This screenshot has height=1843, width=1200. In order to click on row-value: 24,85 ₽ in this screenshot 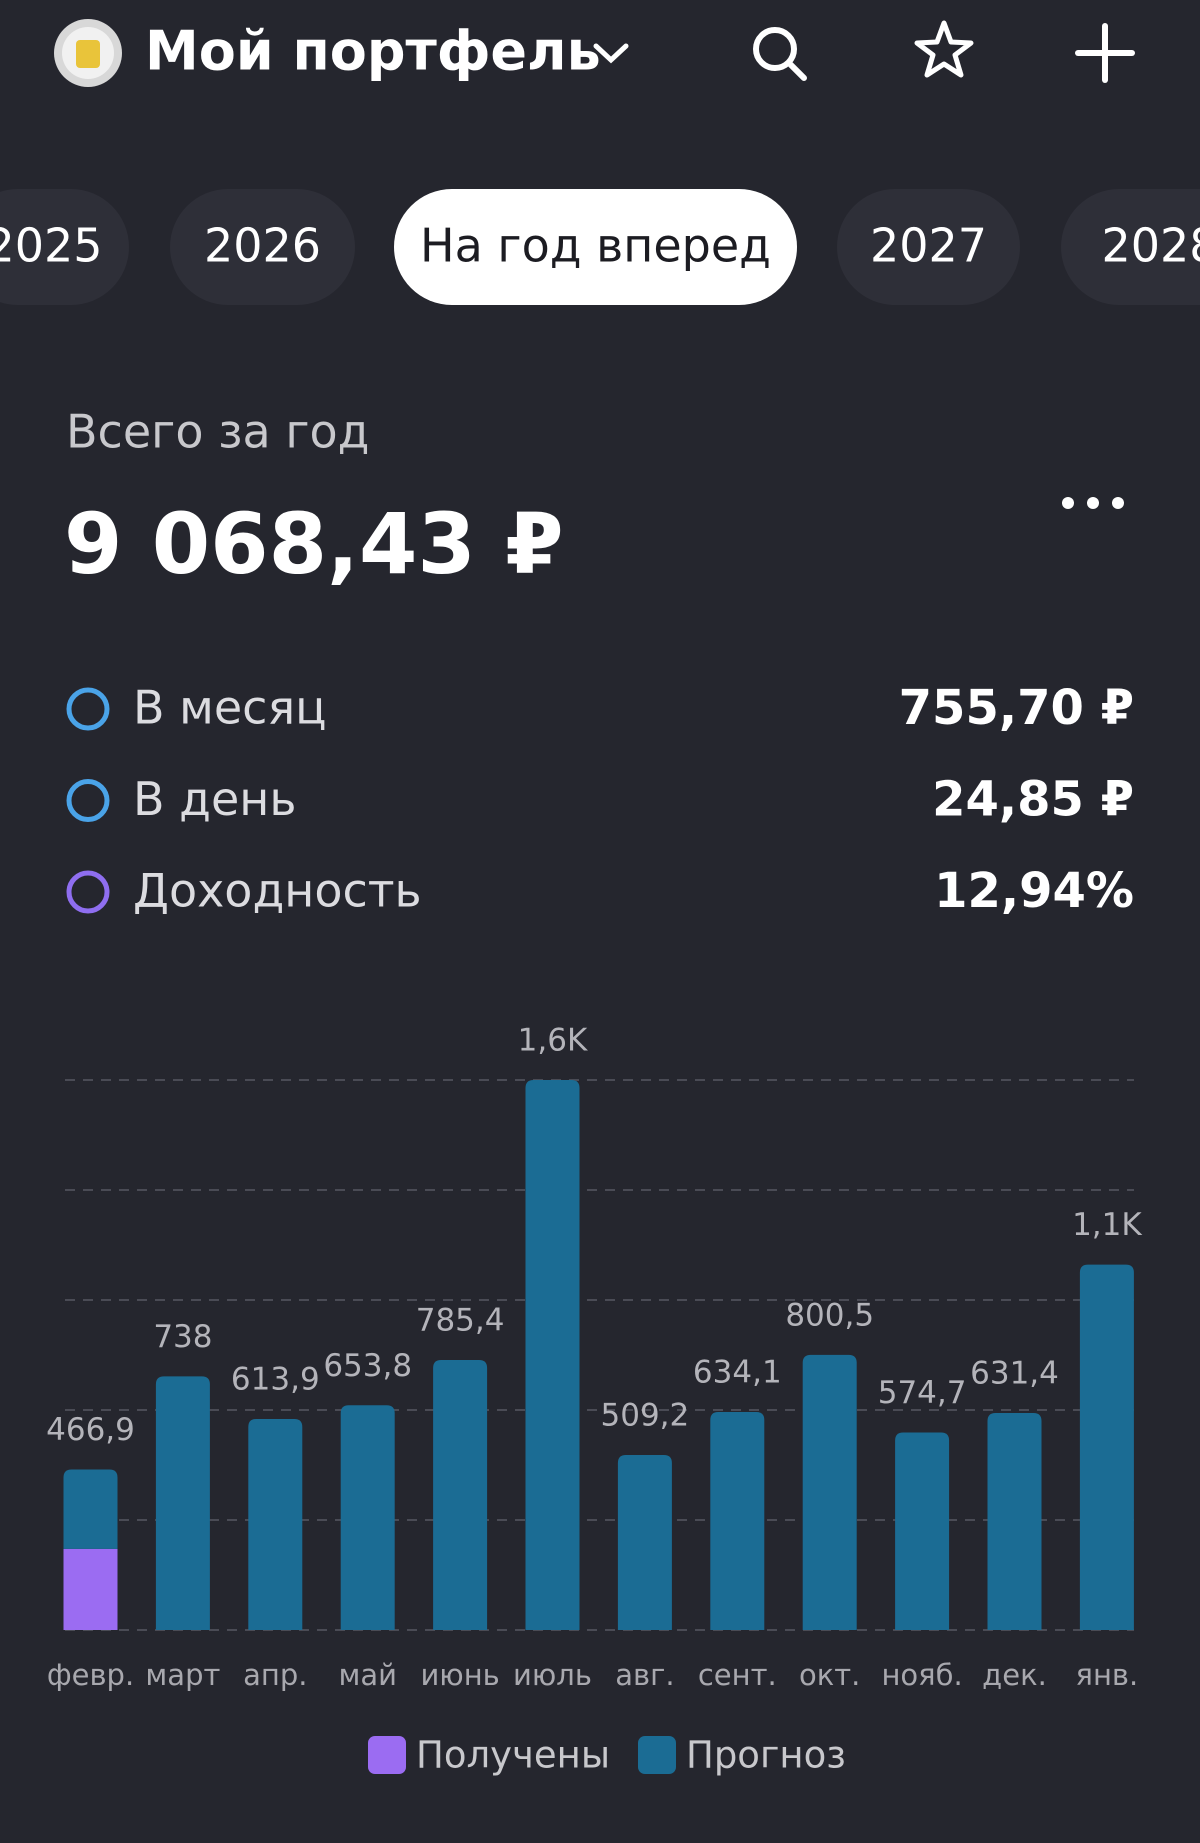, I will do `click(1033, 800)`.